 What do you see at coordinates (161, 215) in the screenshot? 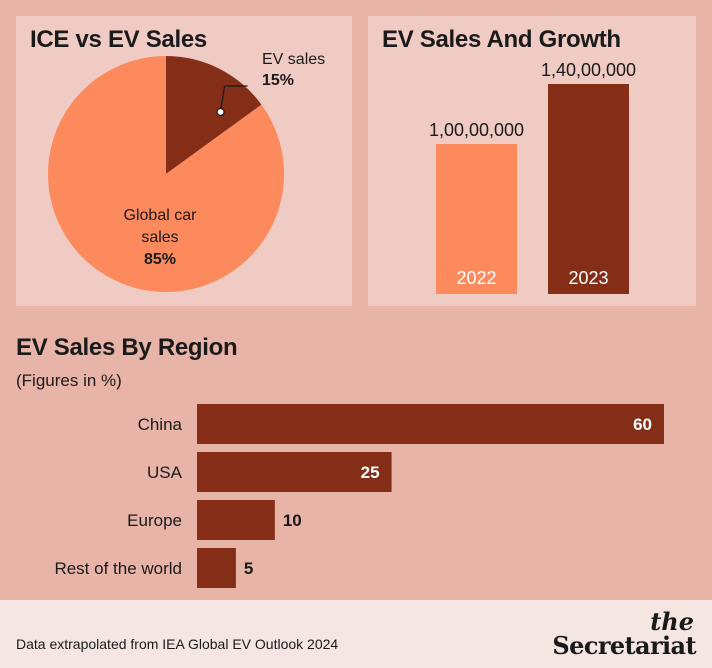
I see `slice-label: Global car` at bounding box center [161, 215].